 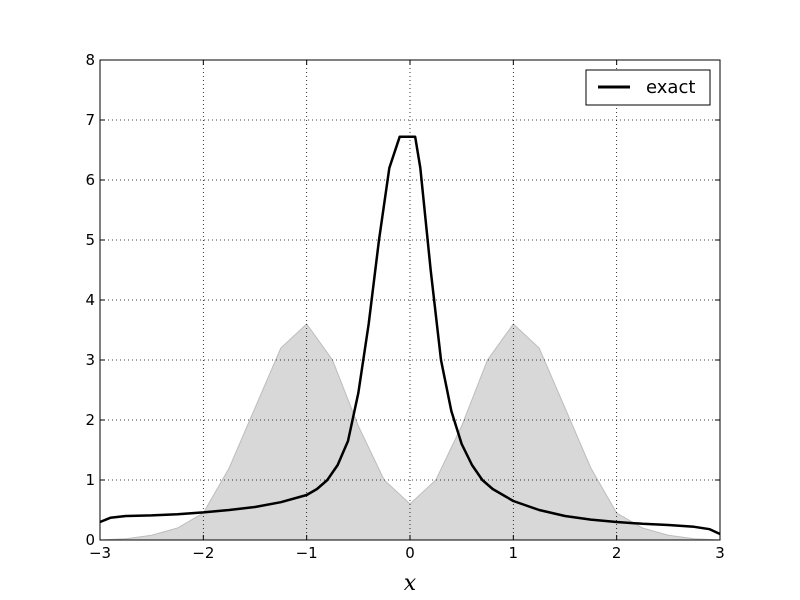 What do you see at coordinates (670, 87) in the screenshot?
I see `legend-label-exact: exact` at bounding box center [670, 87].